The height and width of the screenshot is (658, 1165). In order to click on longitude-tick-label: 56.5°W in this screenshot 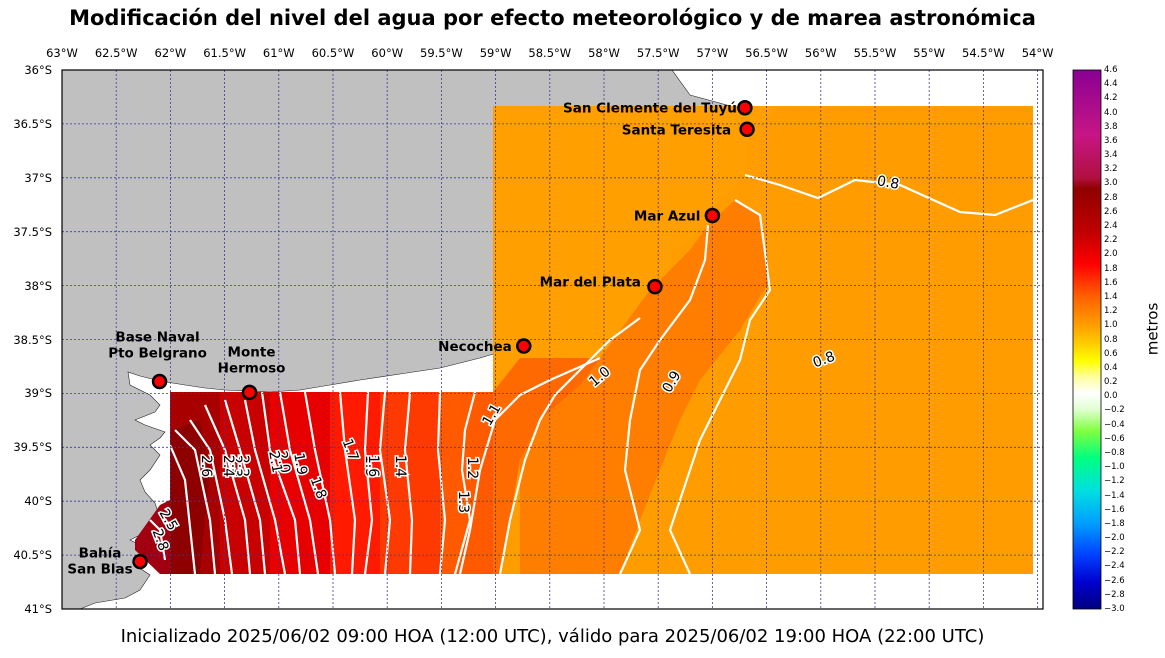, I will do `click(766, 53)`.